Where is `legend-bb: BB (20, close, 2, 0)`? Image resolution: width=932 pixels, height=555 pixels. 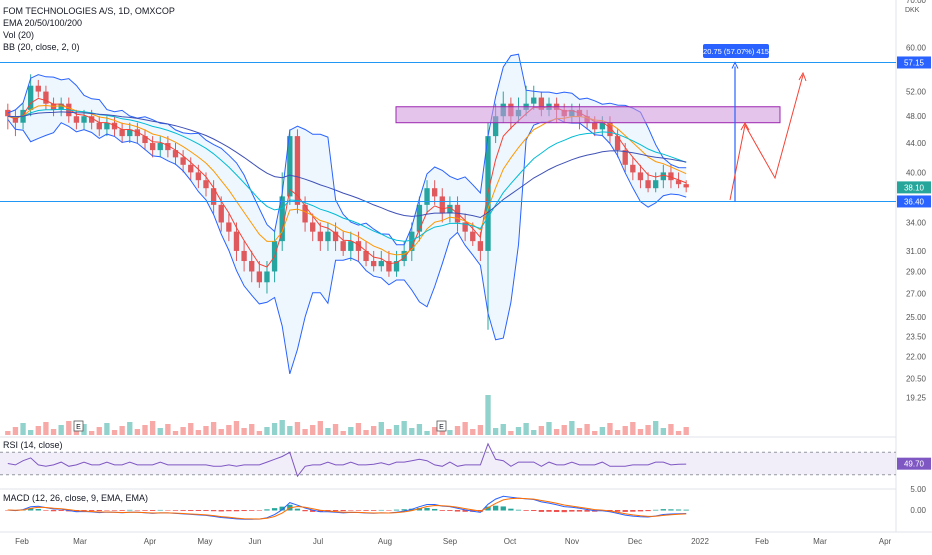
legend-bb: BB (20, close, 2, 0) is located at coordinates (41, 47).